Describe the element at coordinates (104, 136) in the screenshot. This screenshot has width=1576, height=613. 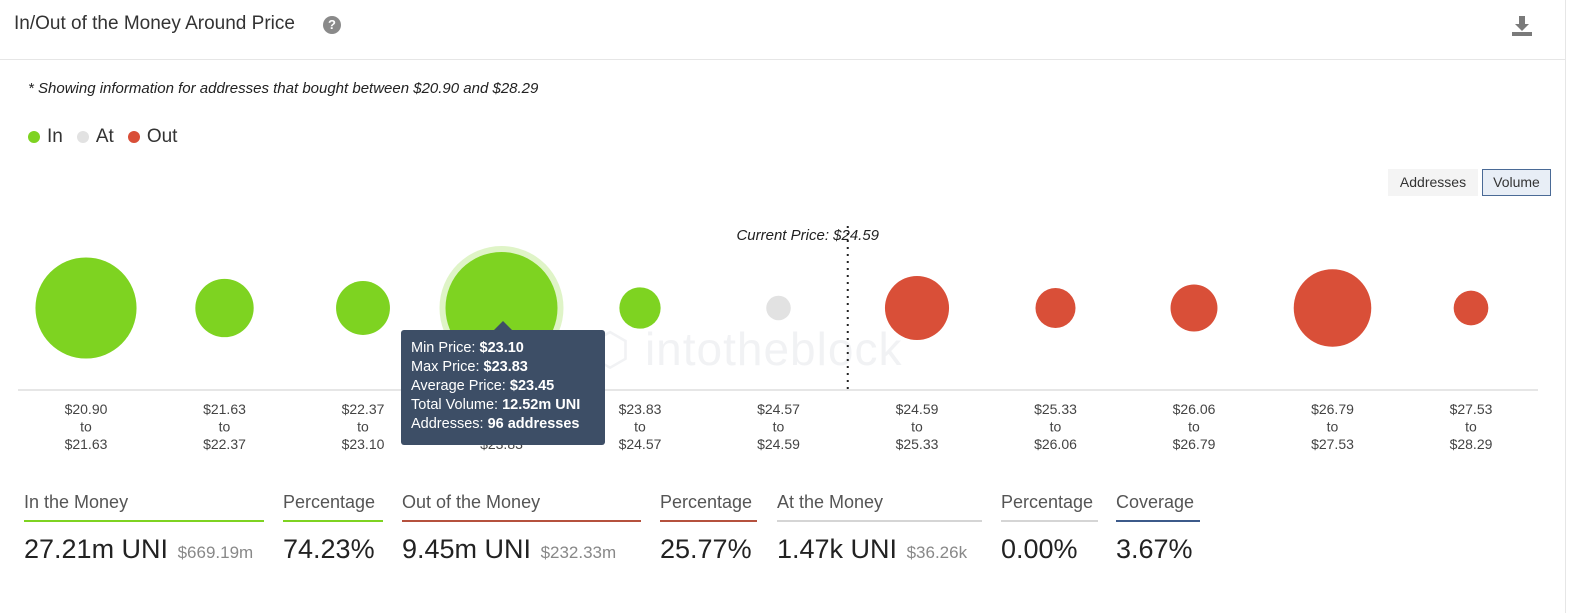
I see `legend-label-at: At` at that location.